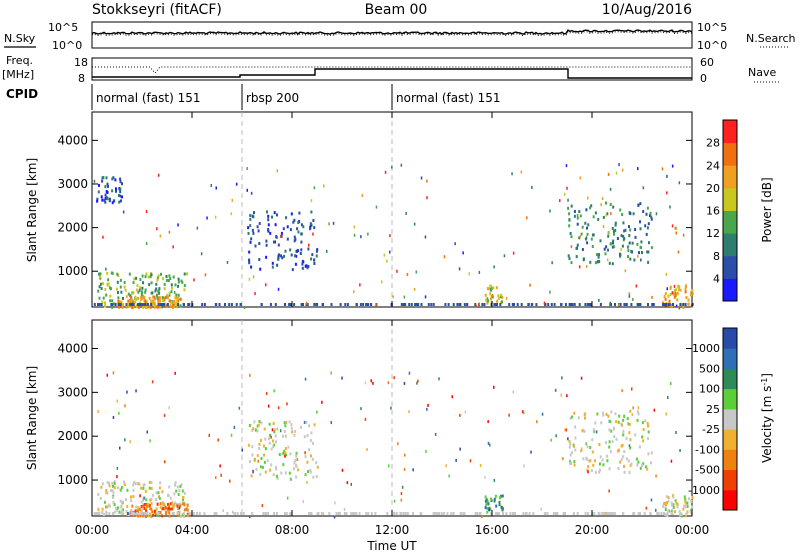 The image size is (800, 554). What do you see at coordinates (730, 439) in the screenshot?
I see `colorbar-segment` at bounding box center [730, 439].